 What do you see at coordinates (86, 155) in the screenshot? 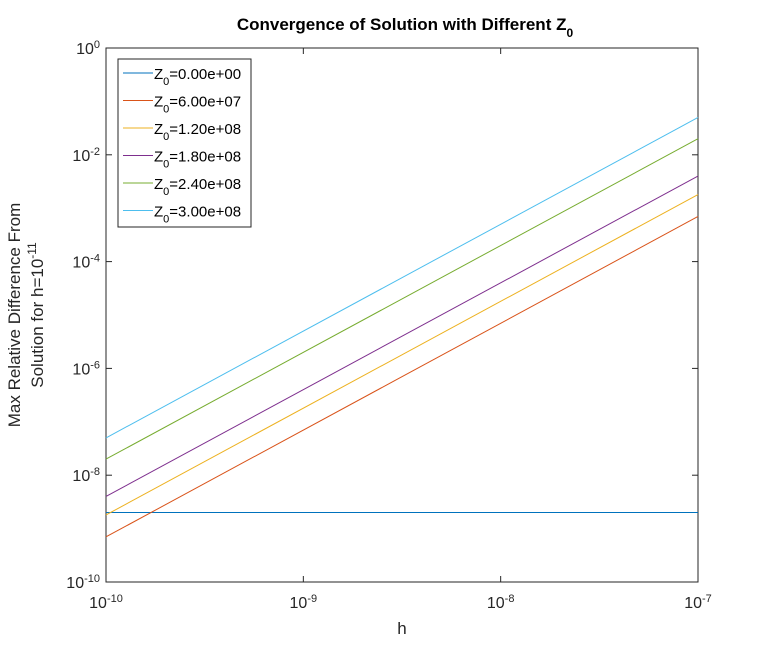
I see `y-tick-label: 10⁻²` at bounding box center [86, 155].